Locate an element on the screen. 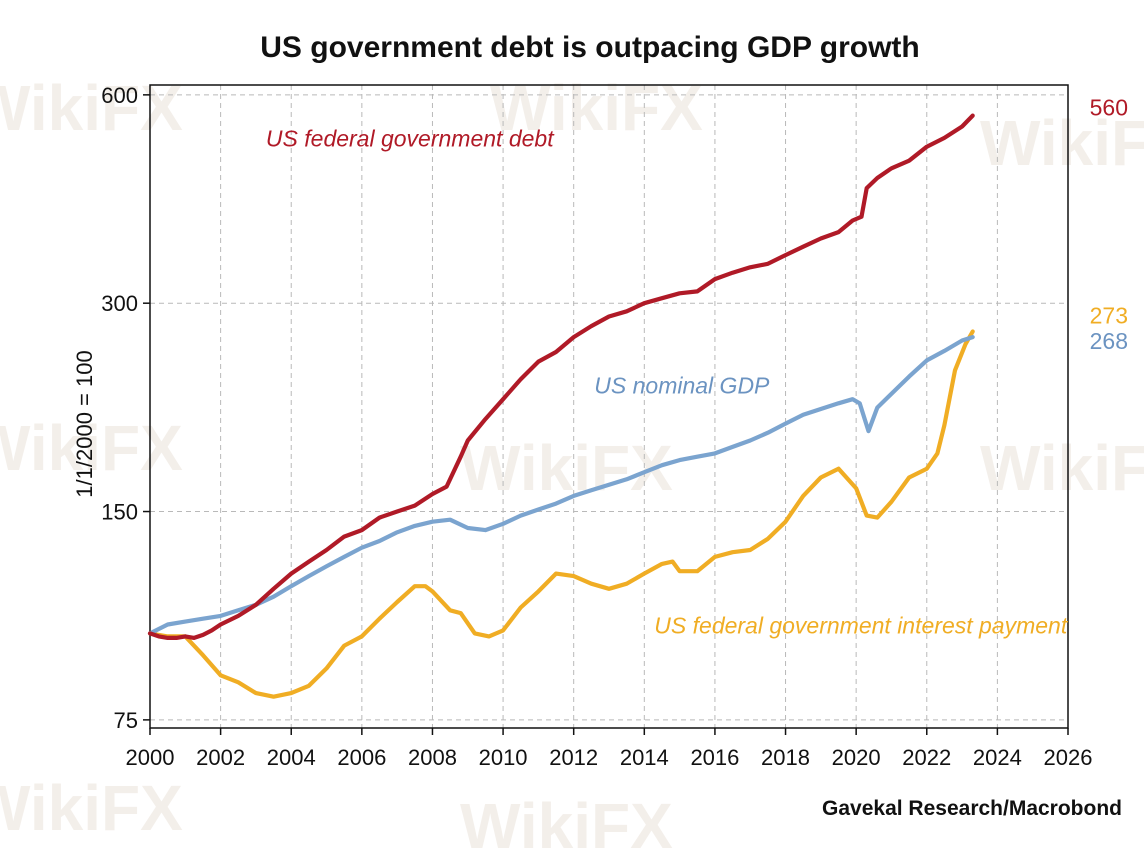 This screenshot has width=1144, height=848. series-end-label: 268 is located at coordinates (1109, 341).